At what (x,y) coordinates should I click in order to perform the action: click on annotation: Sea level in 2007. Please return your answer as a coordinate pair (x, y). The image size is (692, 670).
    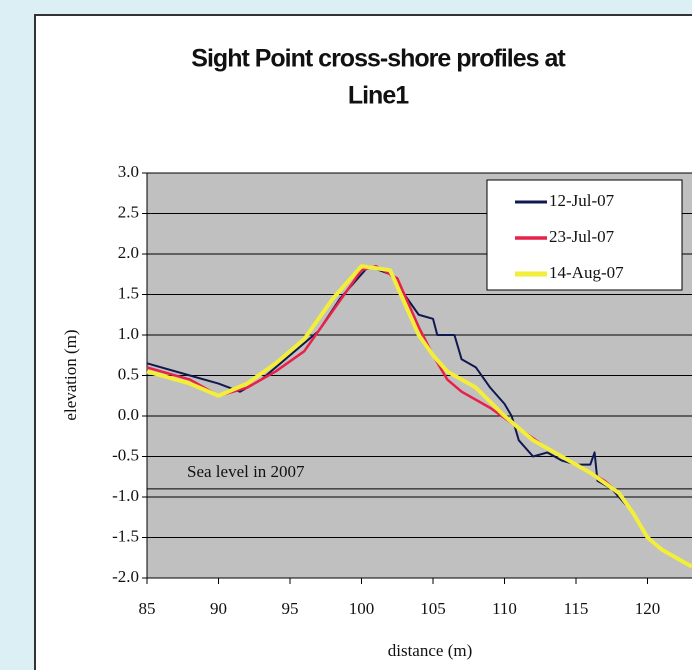
    Looking at the image, I should click on (246, 471).